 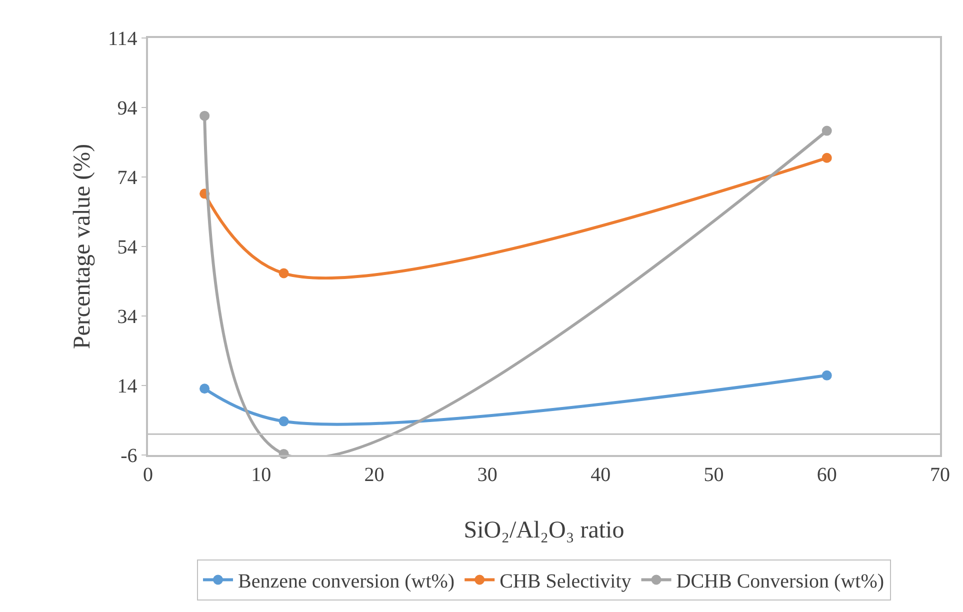 What do you see at coordinates (148, 475) in the screenshot?
I see `x-tick-label: 0` at bounding box center [148, 475].